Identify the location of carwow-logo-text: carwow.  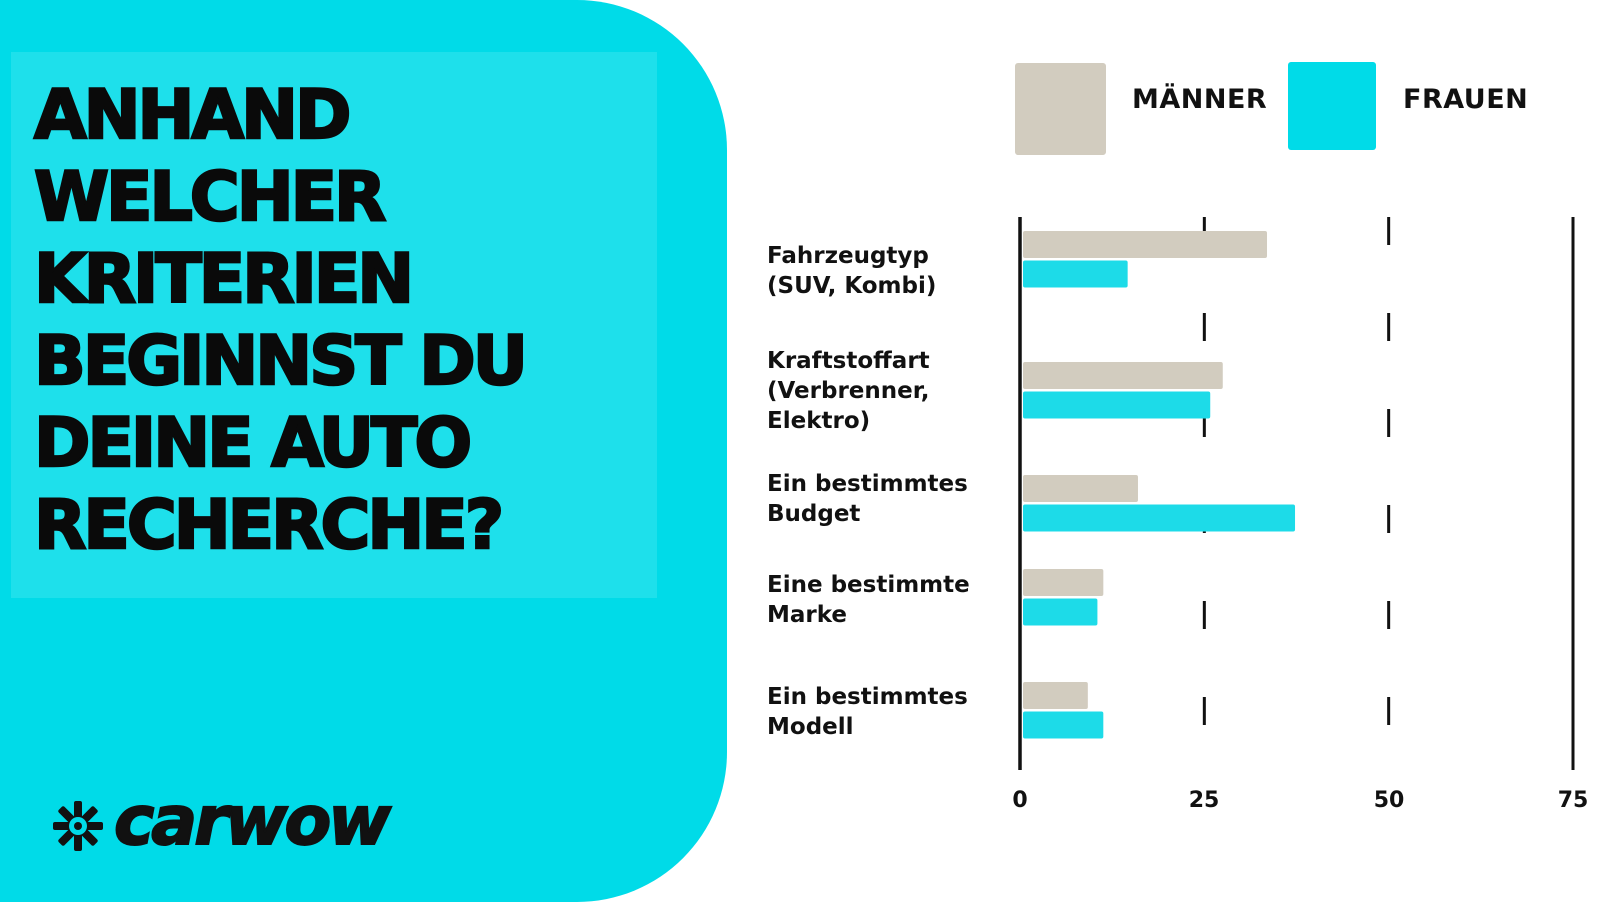
(252, 821).